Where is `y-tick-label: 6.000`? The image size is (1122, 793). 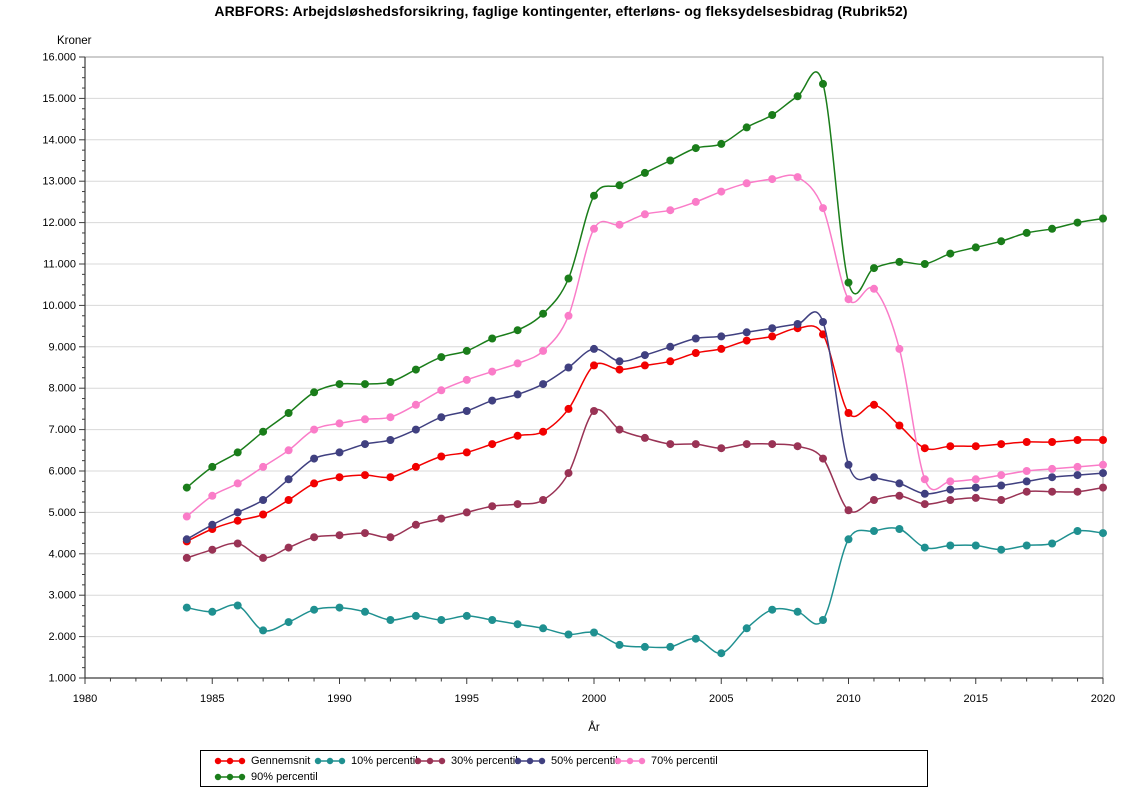 y-tick-label: 6.000 is located at coordinates (62, 472).